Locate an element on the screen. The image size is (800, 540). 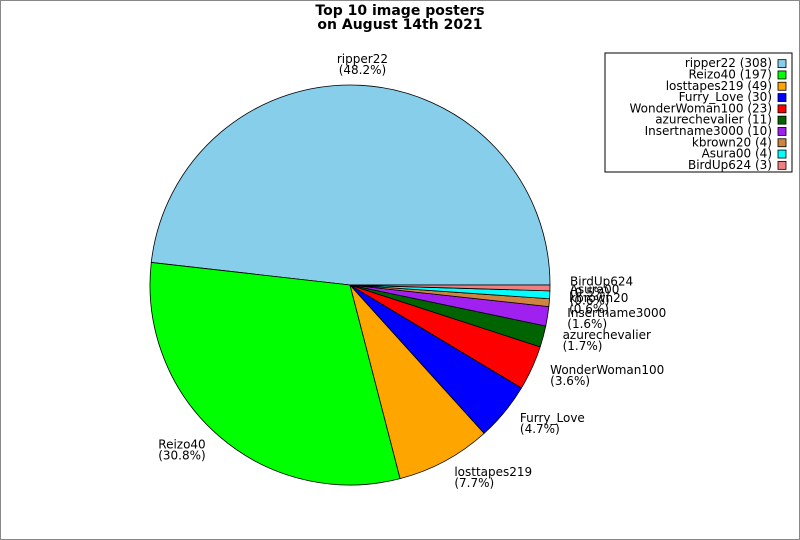
slice-label: WonderWoman100 is located at coordinates (607, 370).